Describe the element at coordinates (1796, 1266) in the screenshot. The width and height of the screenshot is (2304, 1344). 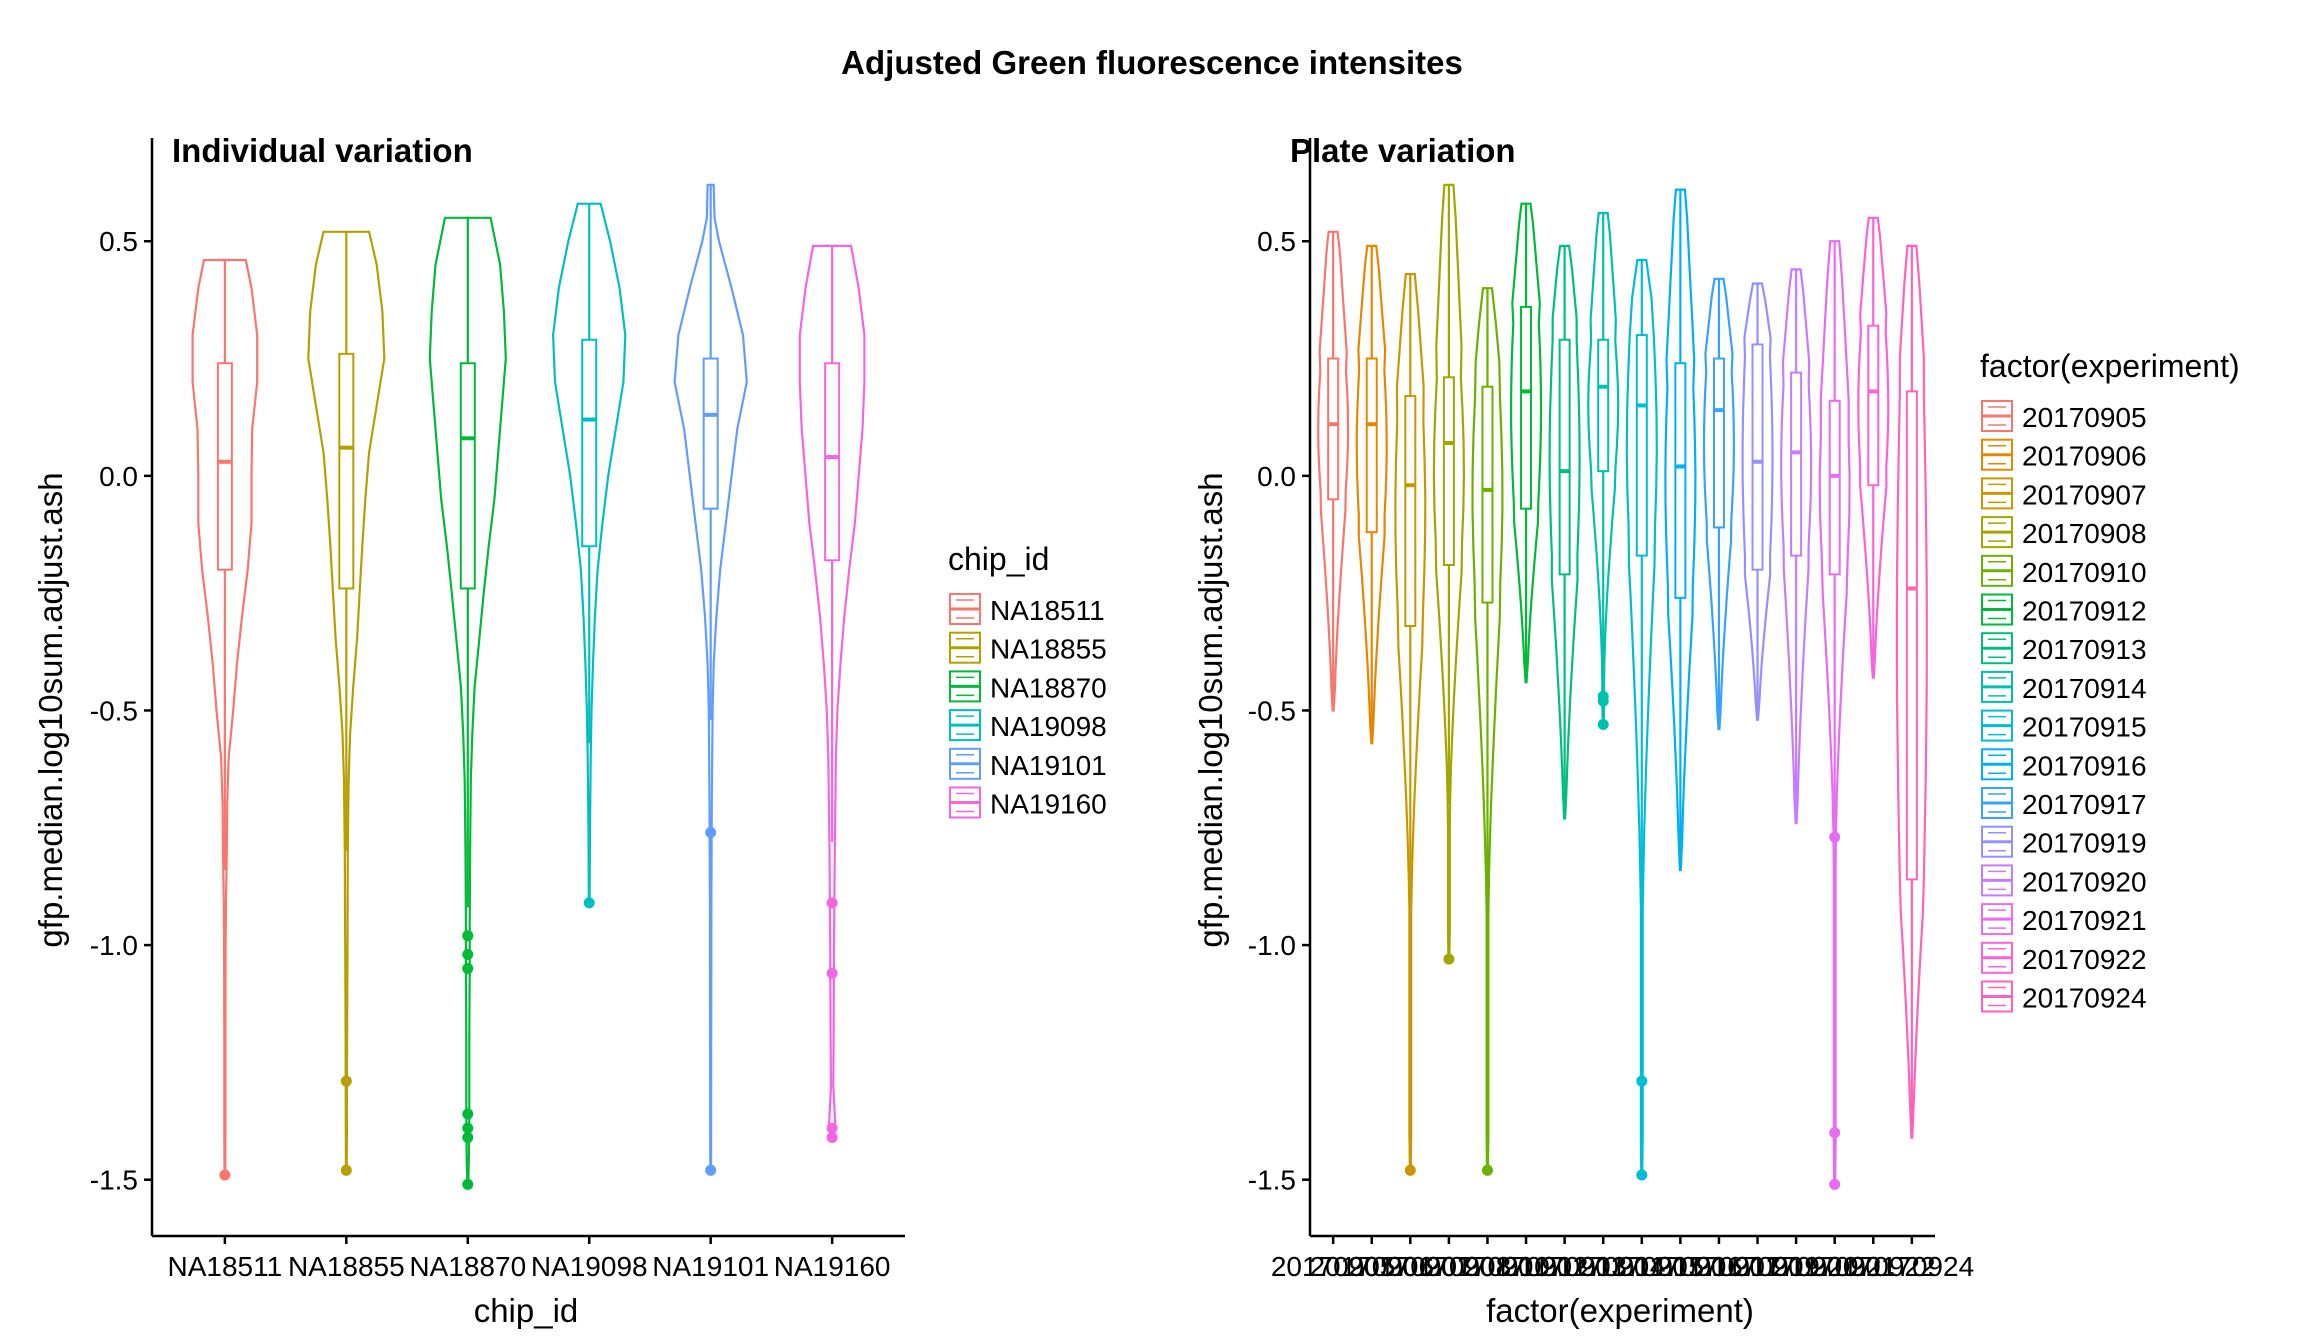
I see `x-tick-label: 20170920` at that location.